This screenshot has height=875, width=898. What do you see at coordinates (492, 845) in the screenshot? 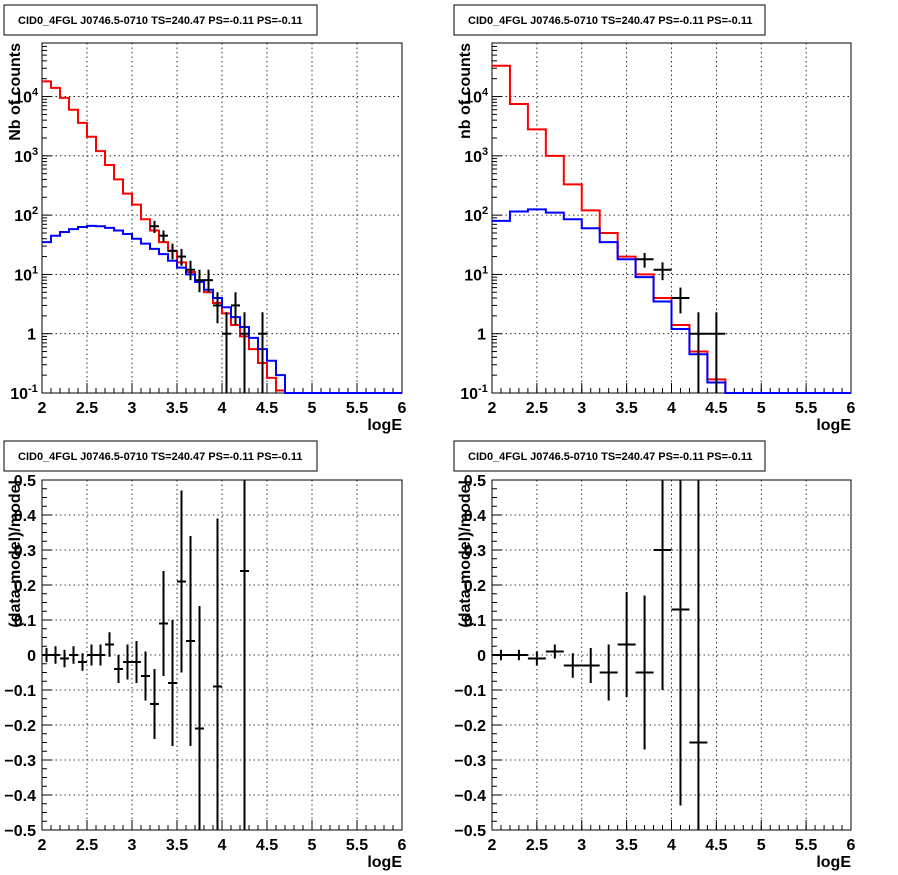
I see `x-tick-label: 2` at bounding box center [492, 845].